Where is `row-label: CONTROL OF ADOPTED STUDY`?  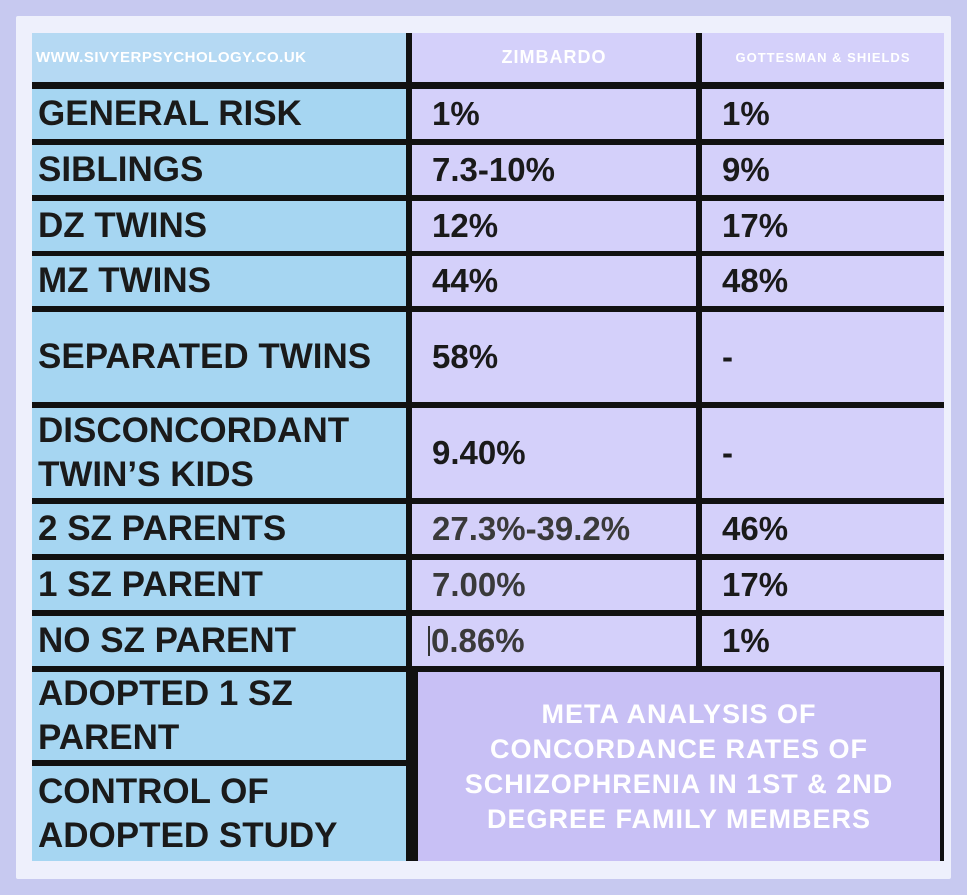 row-label: CONTROL OF ADOPTED STUDY is located at coordinates (219, 813).